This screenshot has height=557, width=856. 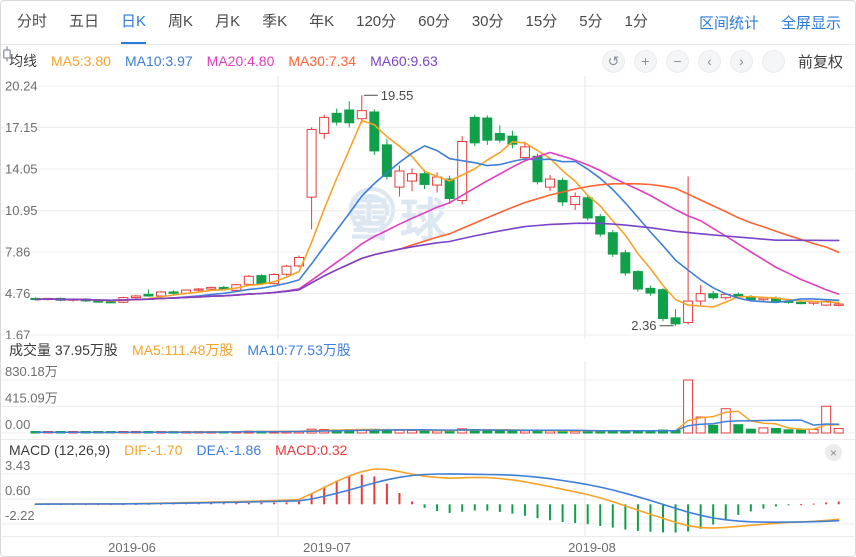 I want to click on tab-120分: 120分, so click(x=376, y=21).